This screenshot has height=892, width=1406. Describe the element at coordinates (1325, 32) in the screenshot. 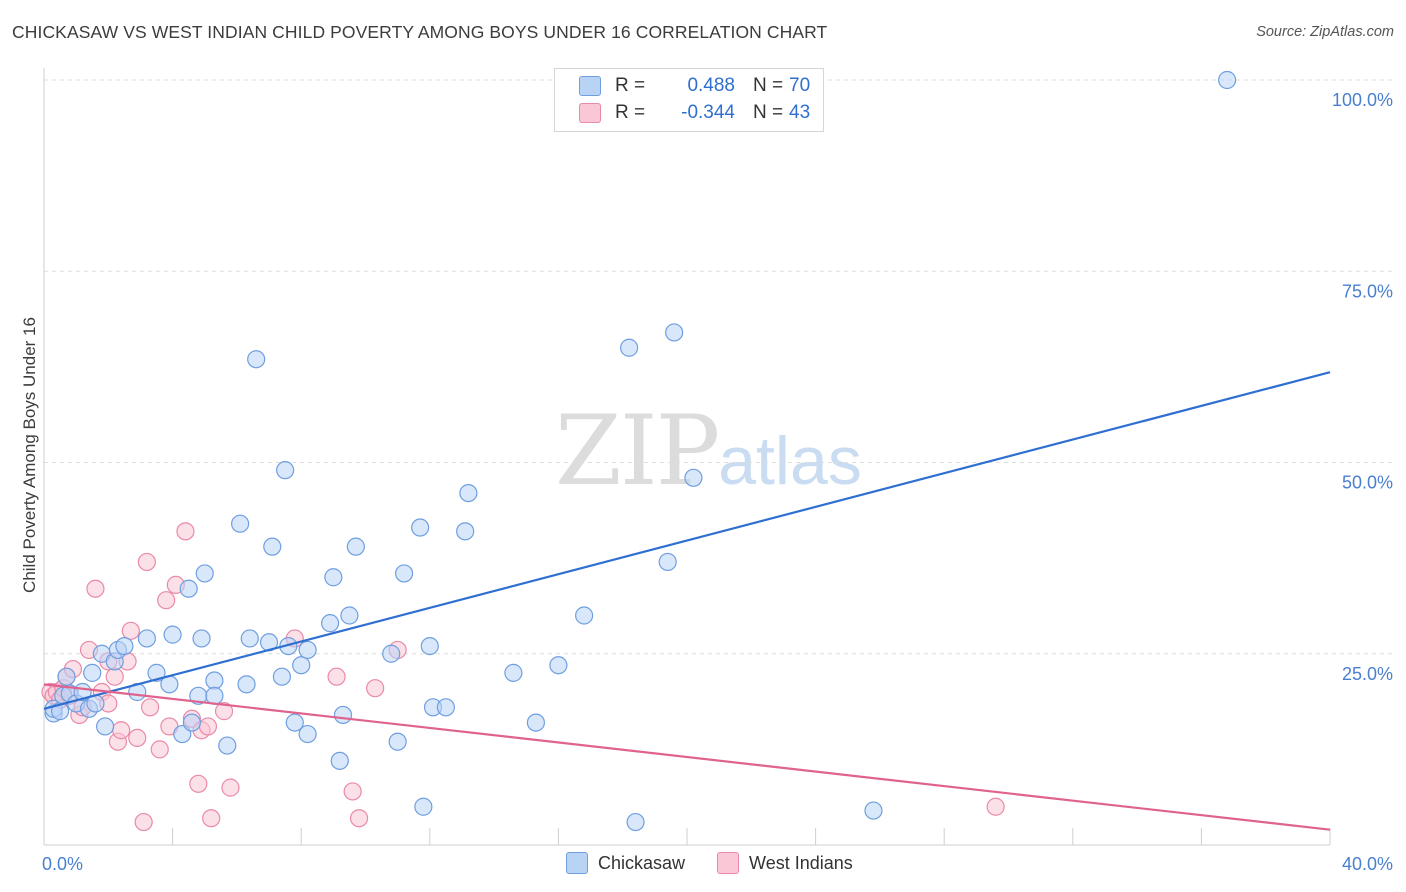

I see `source-credit: Source: ZipAtlas.com` at that location.